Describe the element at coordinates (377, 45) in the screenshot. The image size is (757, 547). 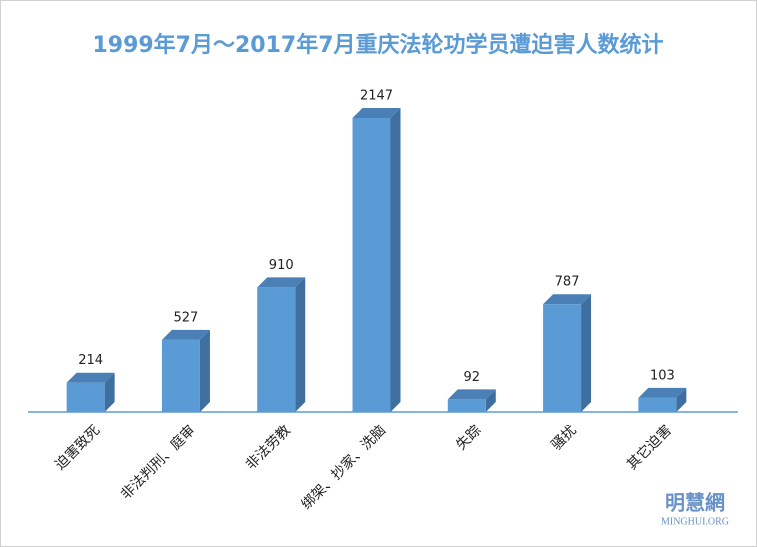
I see `chart-title: 1999年7月～2017年7月重庆法轮功学员遭迫害人数统计` at that location.